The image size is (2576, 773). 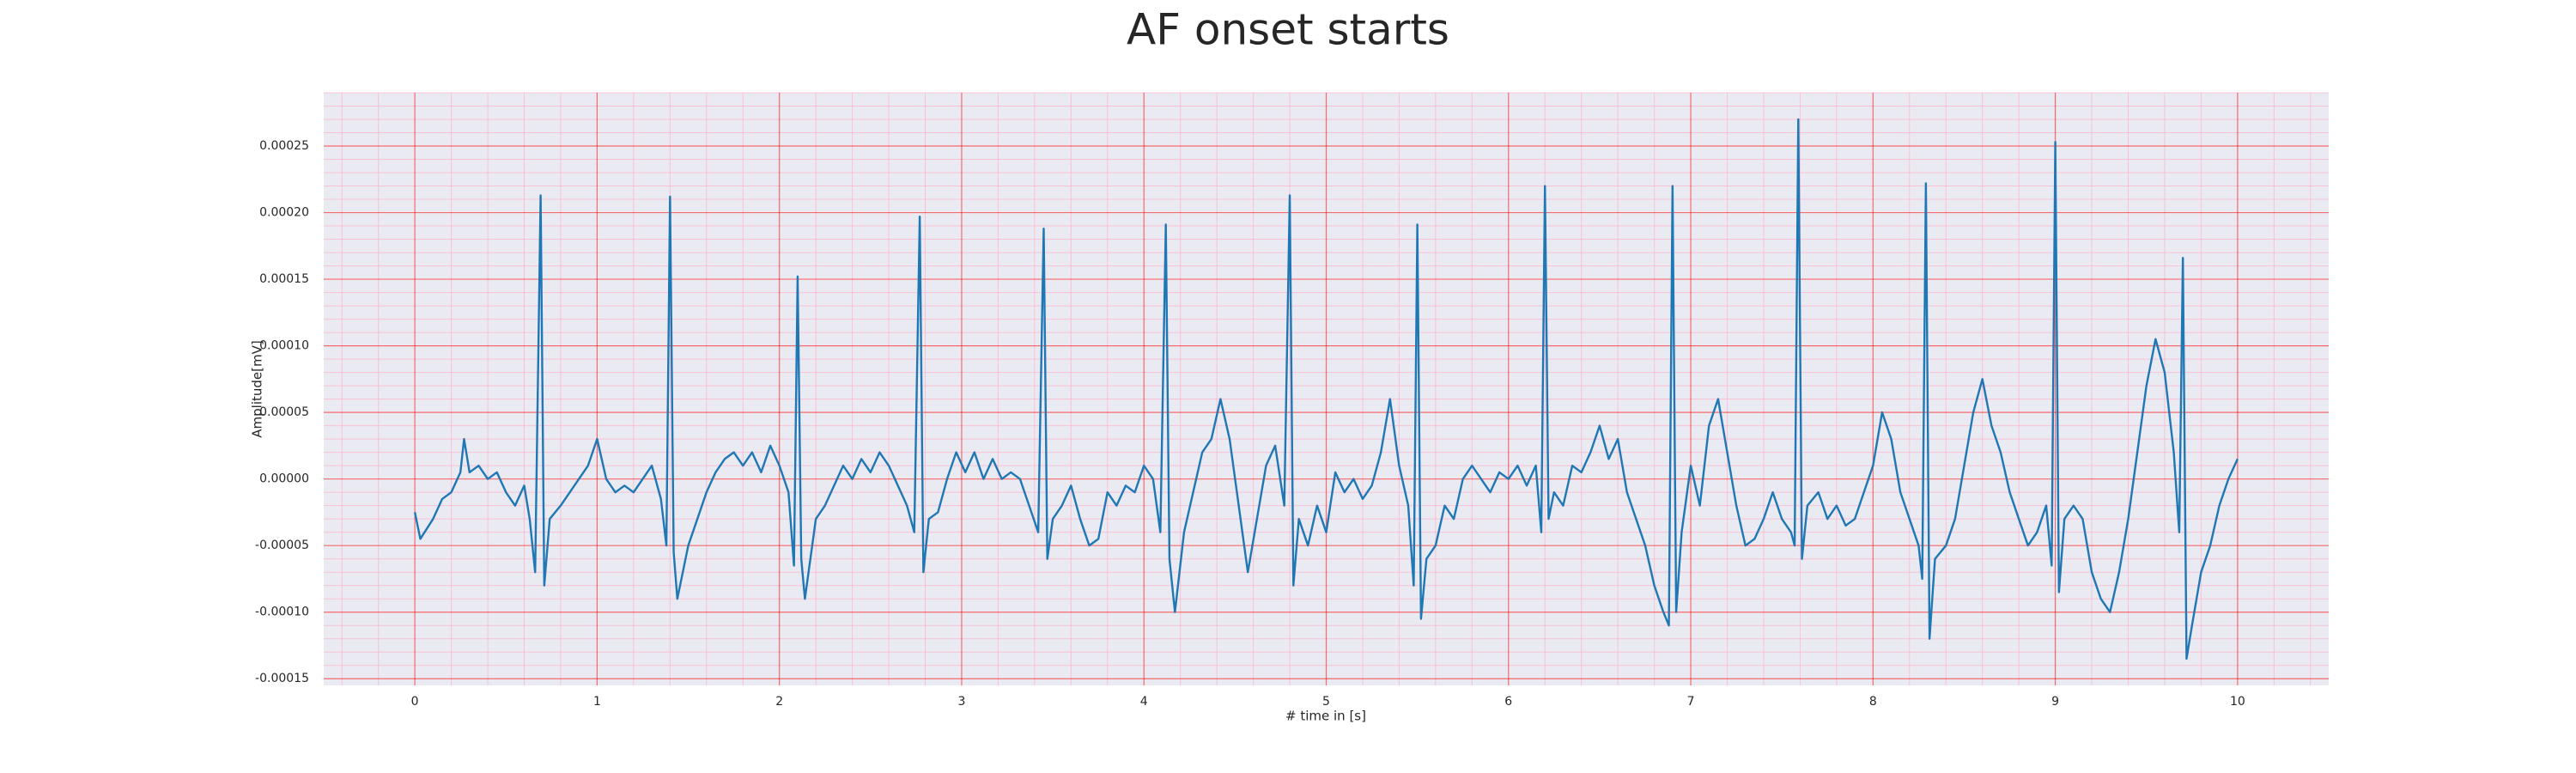 What do you see at coordinates (2055, 702) in the screenshot?
I see `x-tick-label: 9` at bounding box center [2055, 702].